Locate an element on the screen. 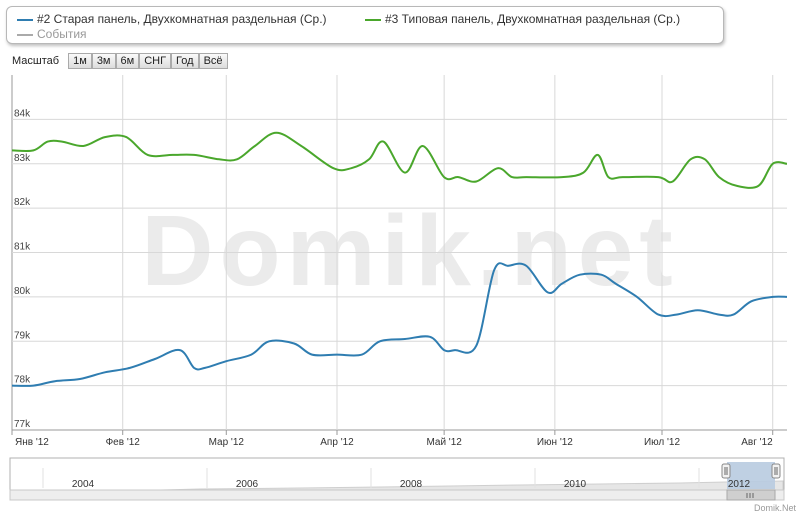 The height and width of the screenshot is (516, 800). x-tick-label: Апр '12 is located at coordinates (337, 442).